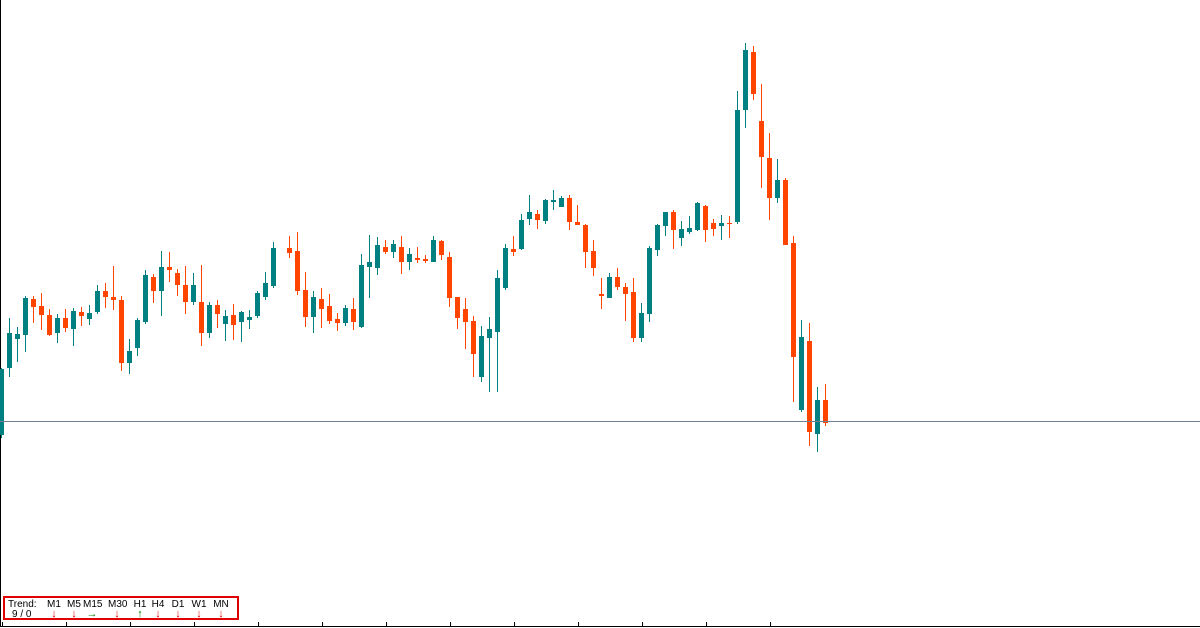 This screenshot has height=628, width=1200. I want to click on timeframe-label-h1: H1, so click(140, 604).